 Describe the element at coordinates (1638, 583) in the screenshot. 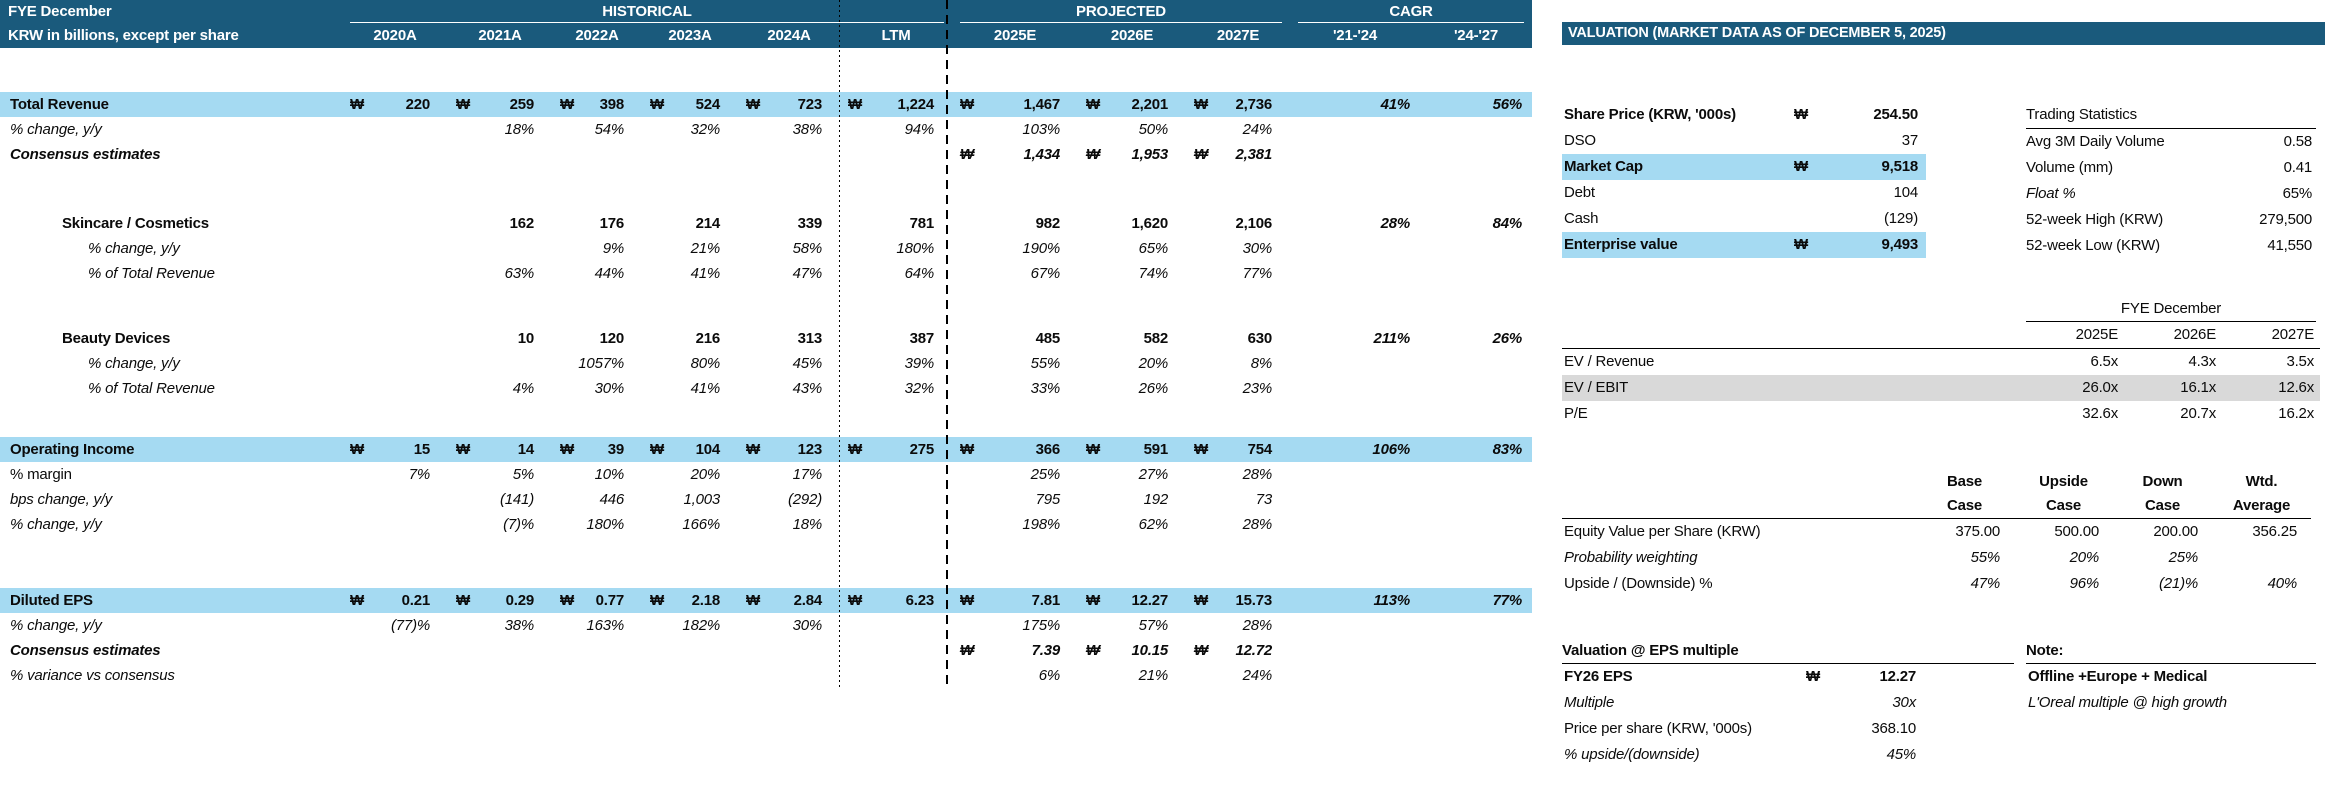

I see `scenario-label: Upside / (Downside) %` at that location.